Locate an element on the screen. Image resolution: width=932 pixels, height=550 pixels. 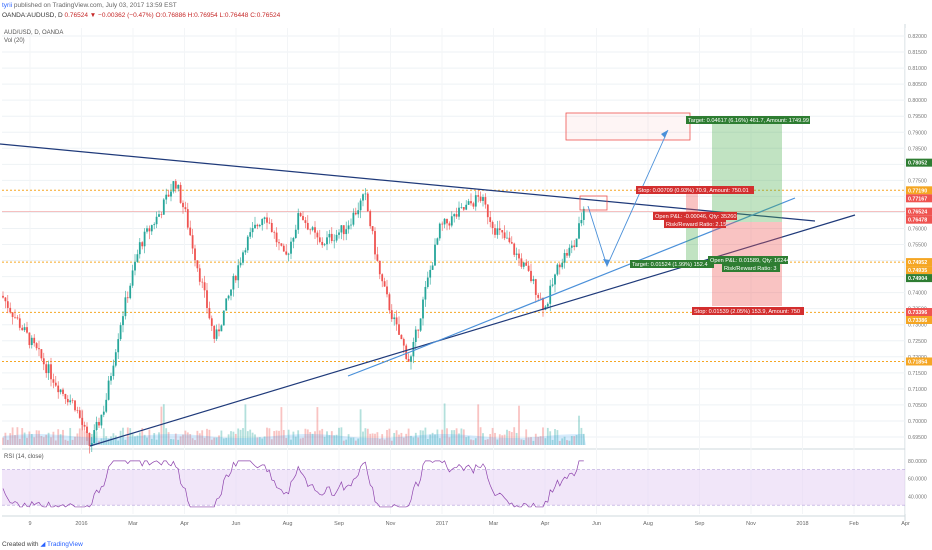
price-tag: 0.74952 is located at coordinates (917, 263).